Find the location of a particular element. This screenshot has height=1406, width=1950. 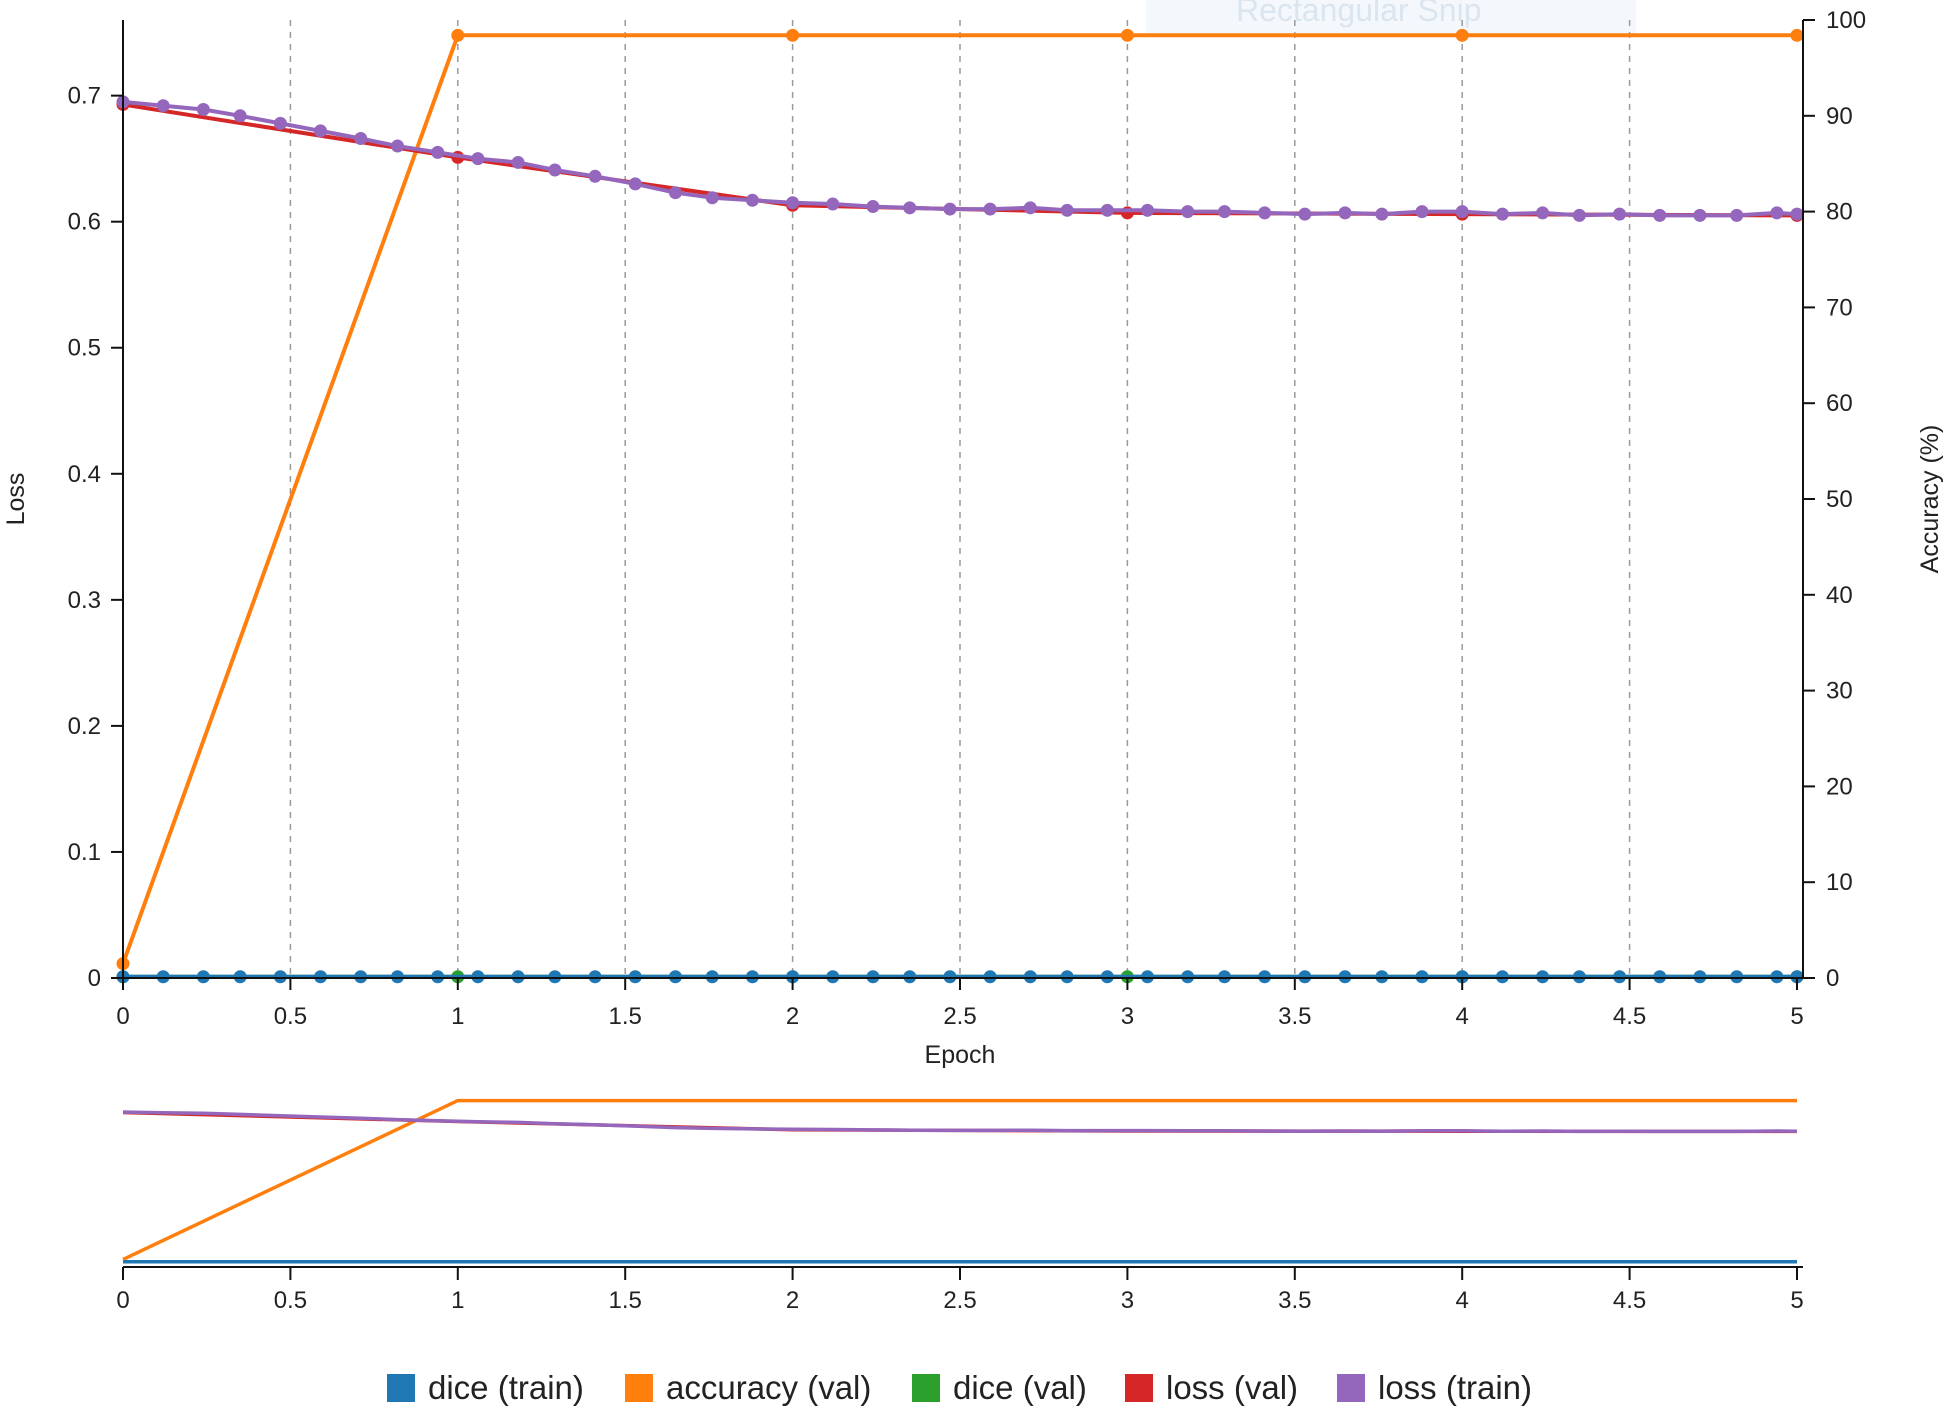

overview-series-layer is located at coordinates (960, 1181).